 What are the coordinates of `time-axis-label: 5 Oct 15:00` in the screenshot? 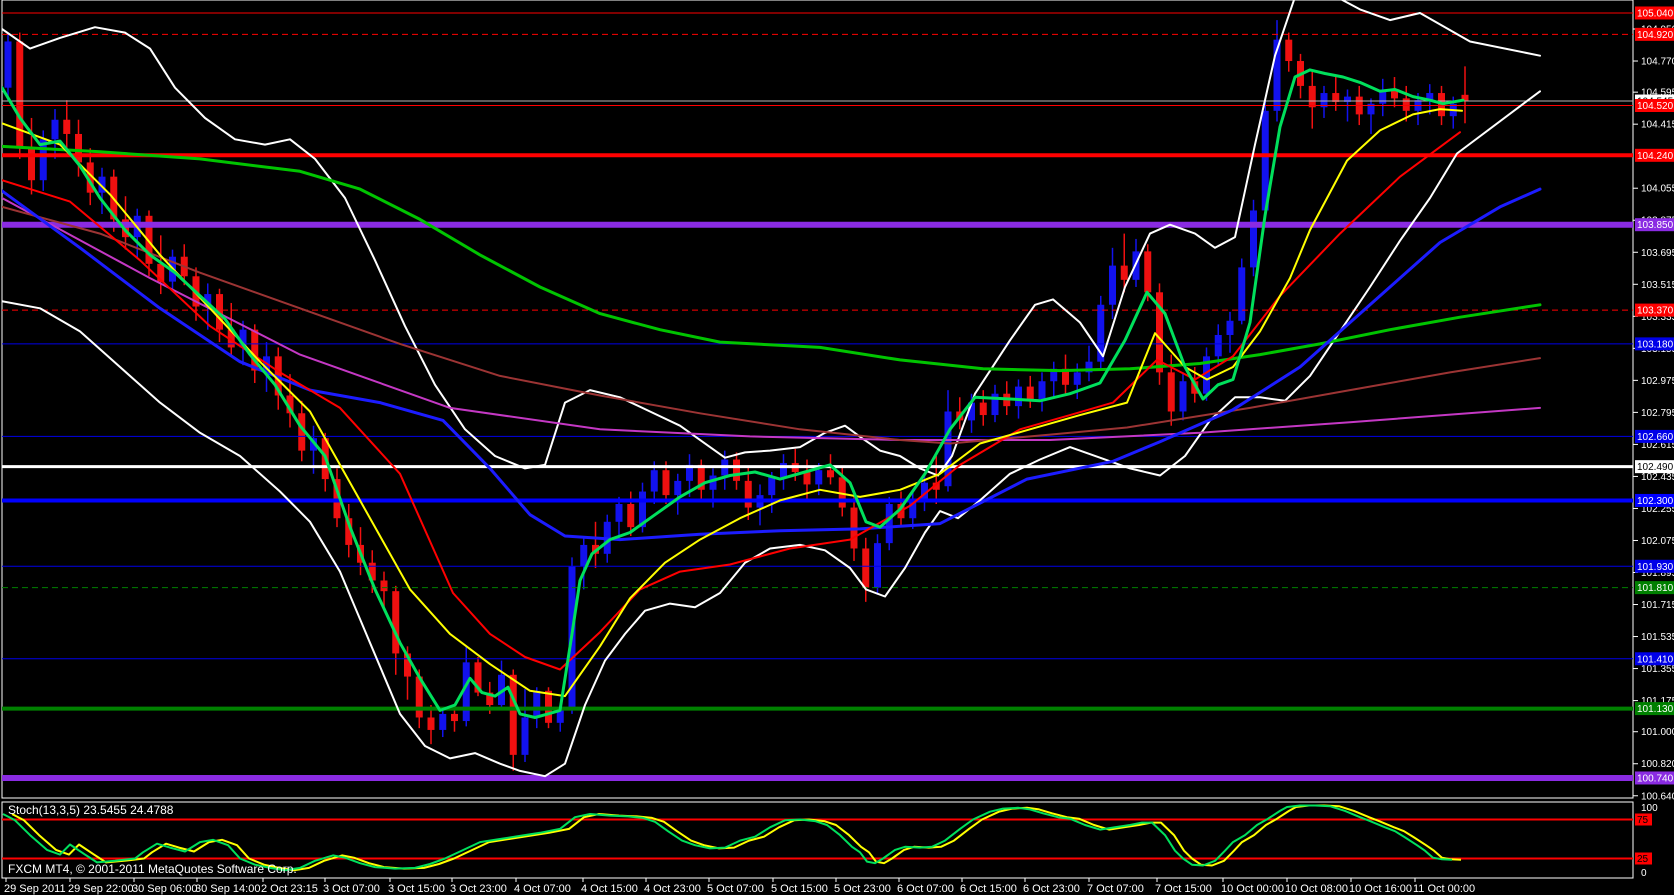 It's located at (799, 889).